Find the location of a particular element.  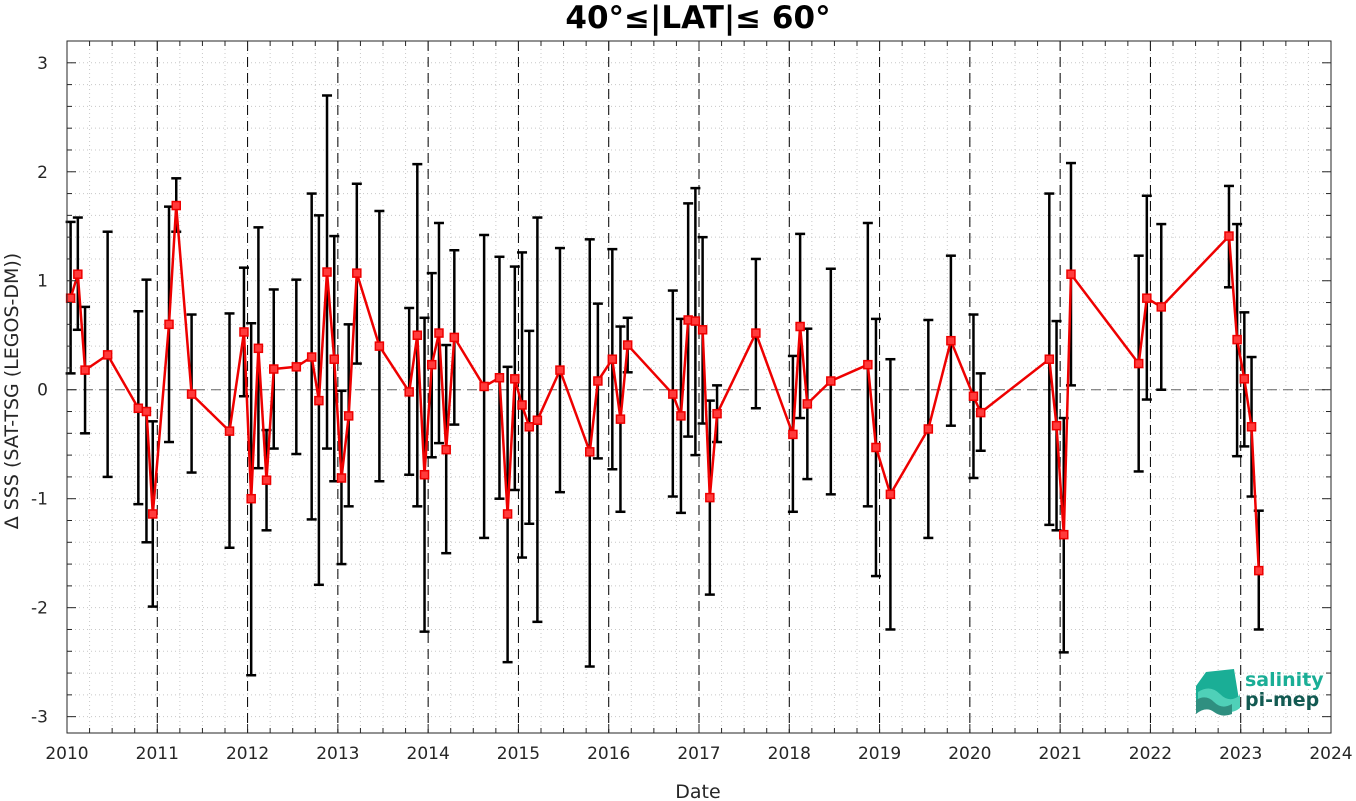

y-tick-label: 3 is located at coordinates (42, 64).